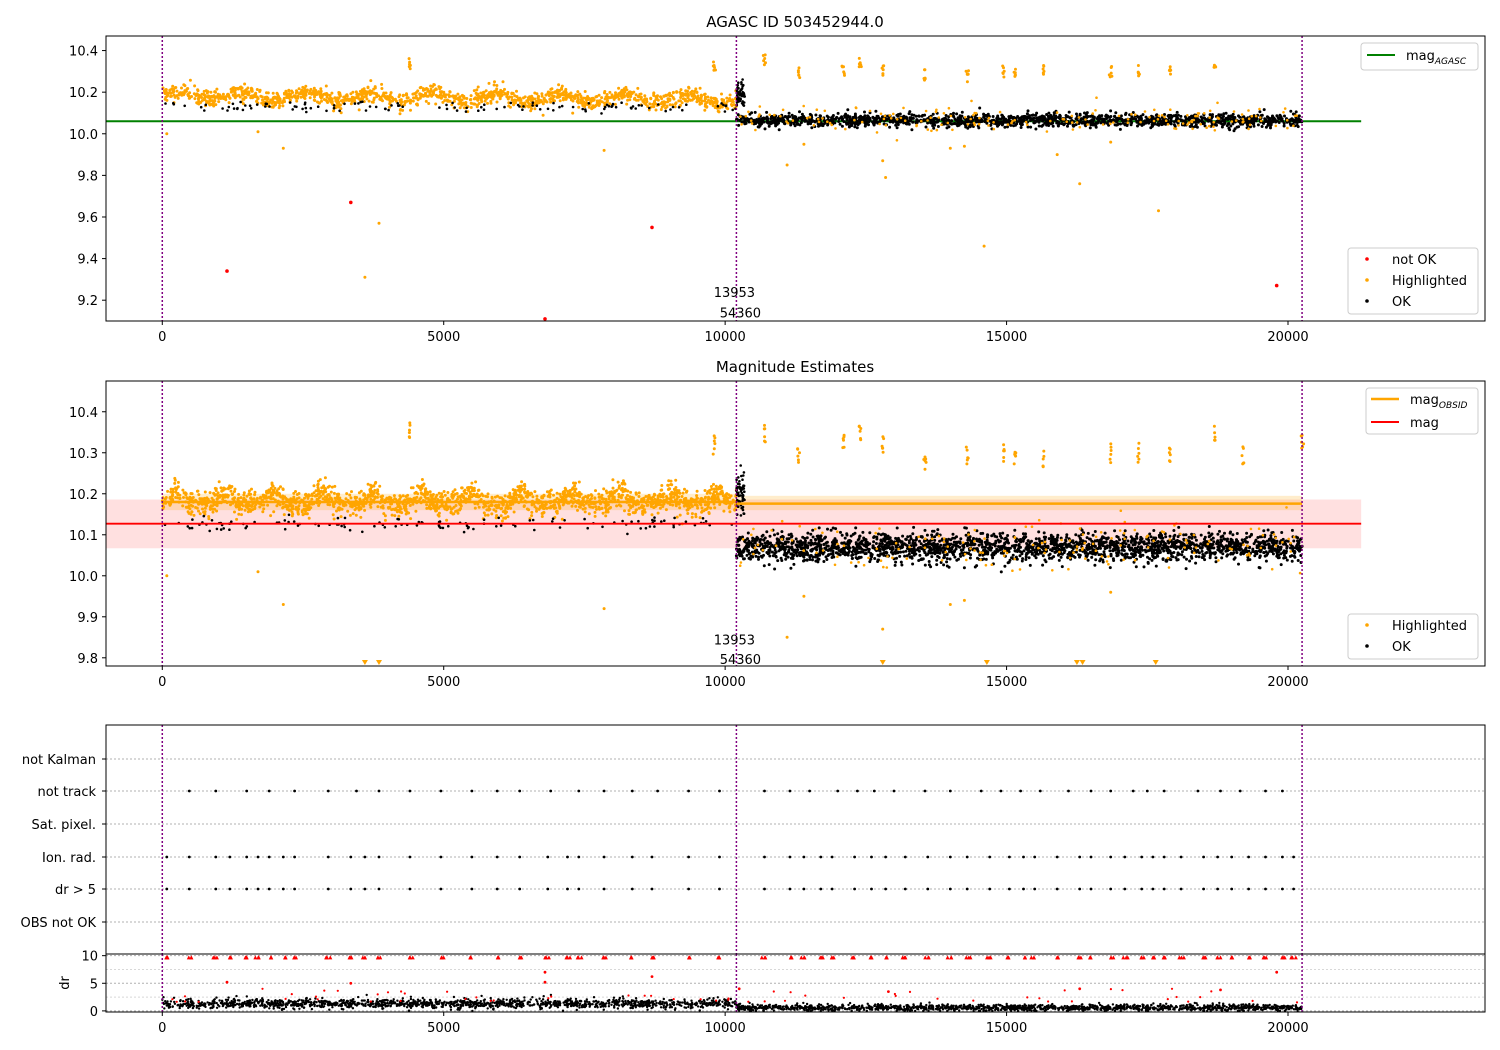  Describe the element at coordinates (652, 227) in the screenshot. I see `not-ok-point` at that location.